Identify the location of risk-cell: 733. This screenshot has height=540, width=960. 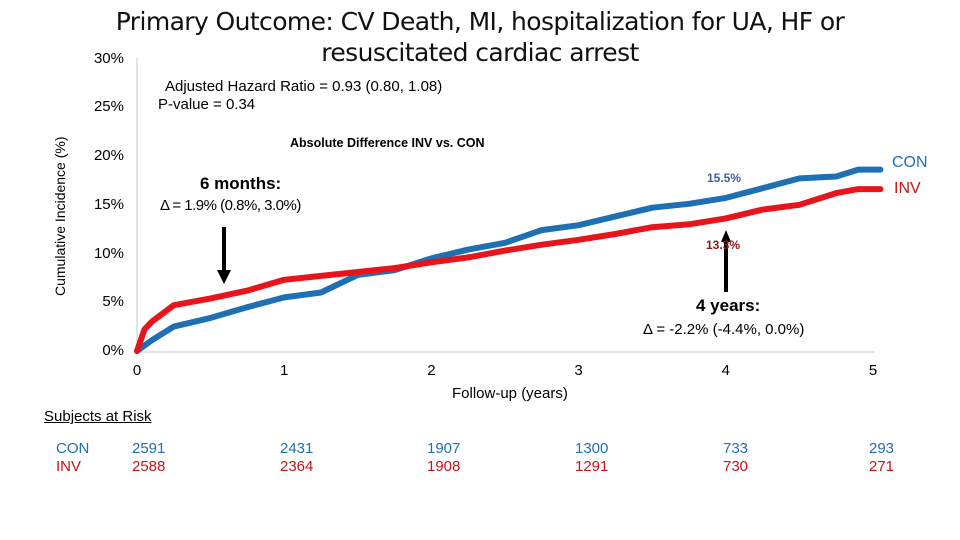
(736, 448).